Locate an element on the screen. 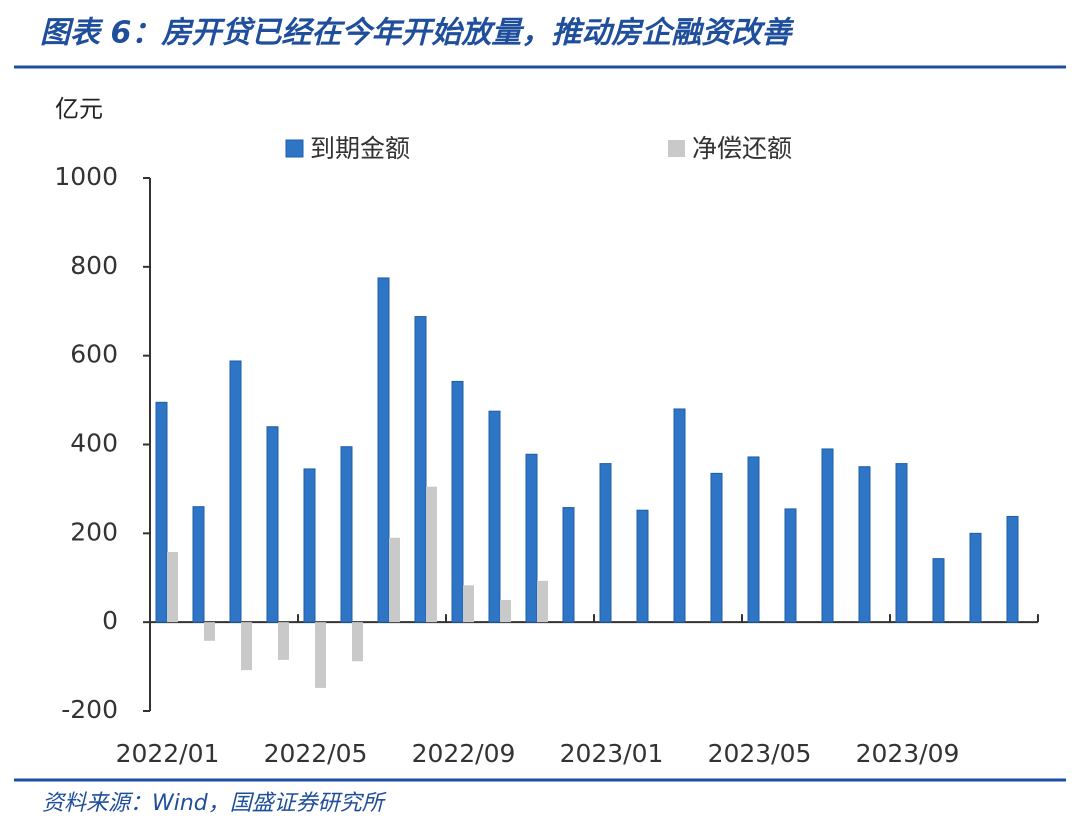 Image resolution: width=1080 pixels, height=827 pixels. x-tick-label: 2023/01 is located at coordinates (612, 753).